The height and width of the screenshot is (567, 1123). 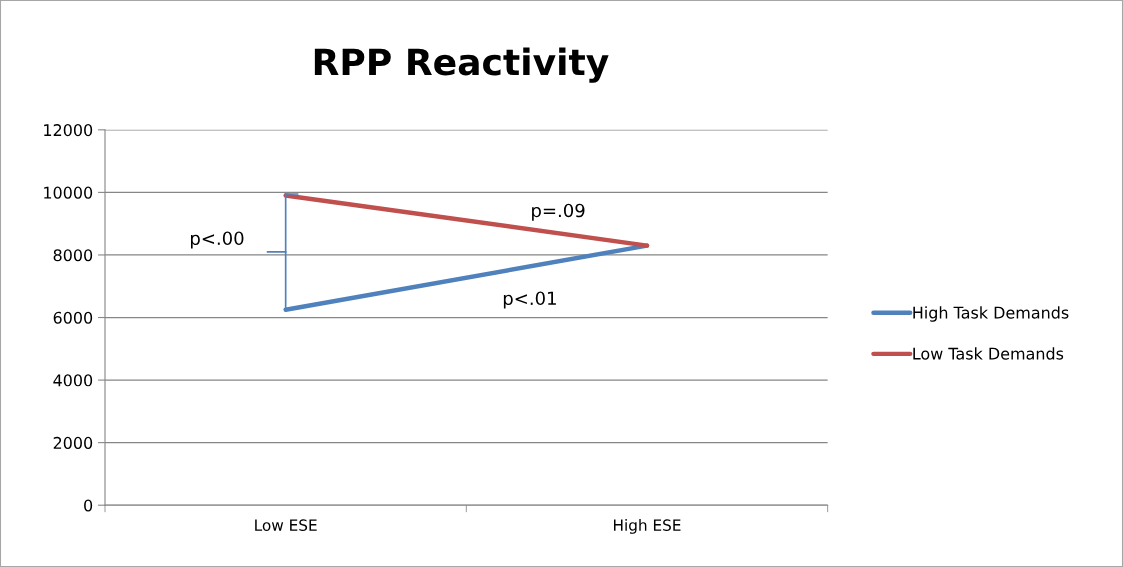 I want to click on y-tick-label: 8000, so click(x=73, y=255).